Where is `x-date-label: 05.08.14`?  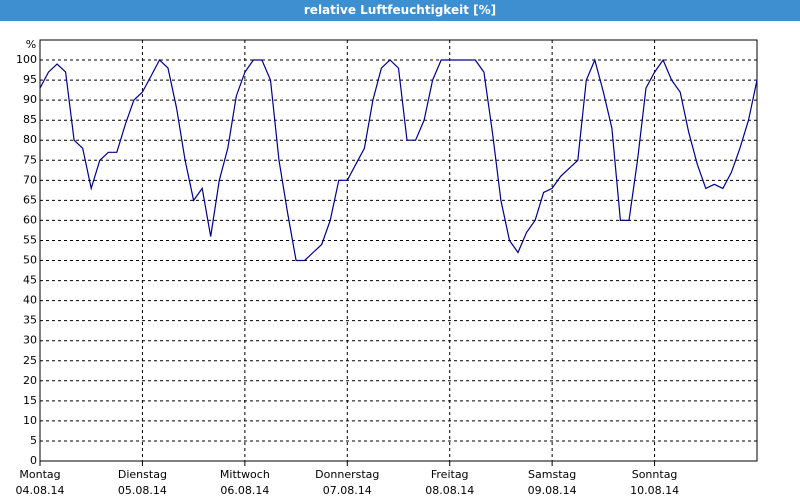 x-date-label: 05.08.14 is located at coordinates (142, 490).